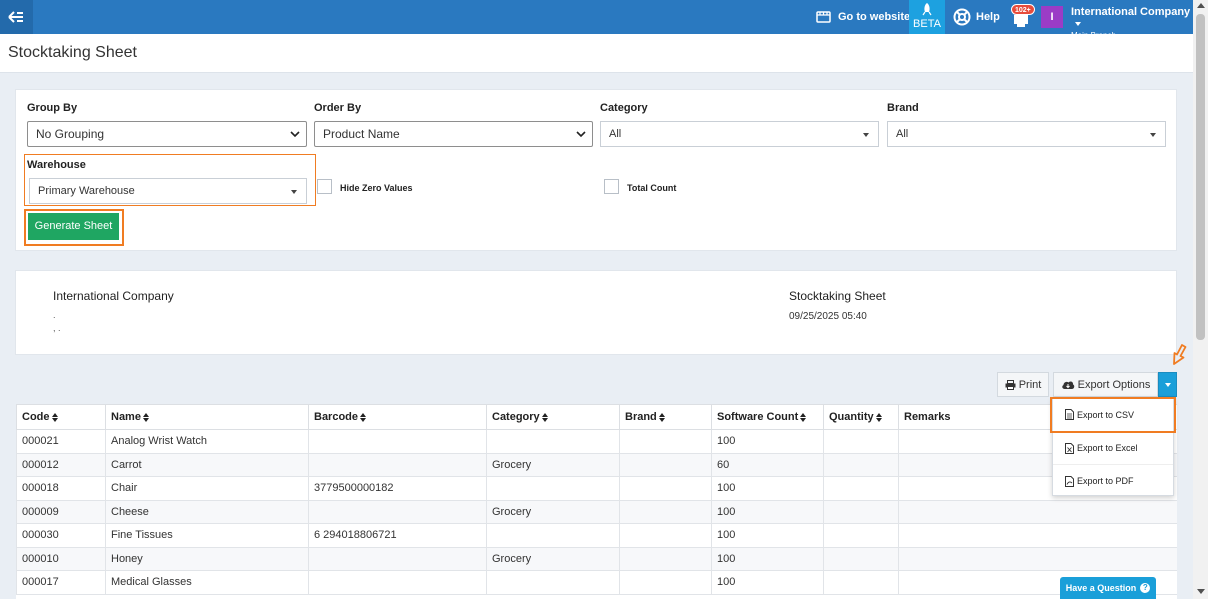 The width and height of the screenshot is (1208, 599). What do you see at coordinates (52, 108) in the screenshot?
I see `group-by-label: Group By` at bounding box center [52, 108].